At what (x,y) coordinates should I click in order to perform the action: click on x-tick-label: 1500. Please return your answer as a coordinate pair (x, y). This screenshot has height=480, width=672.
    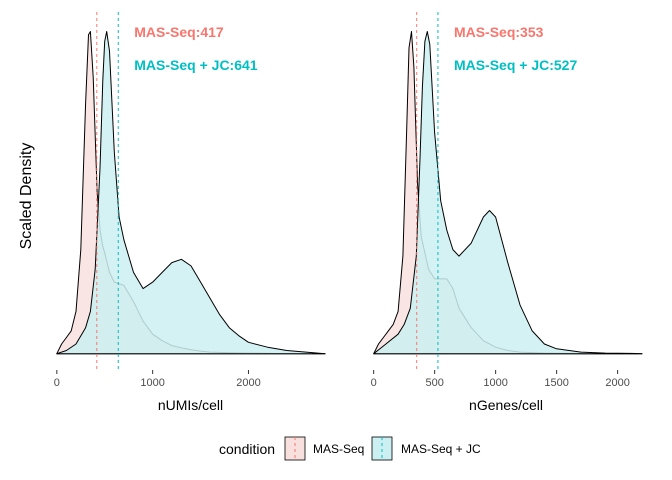
    Looking at the image, I should click on (556, 383).